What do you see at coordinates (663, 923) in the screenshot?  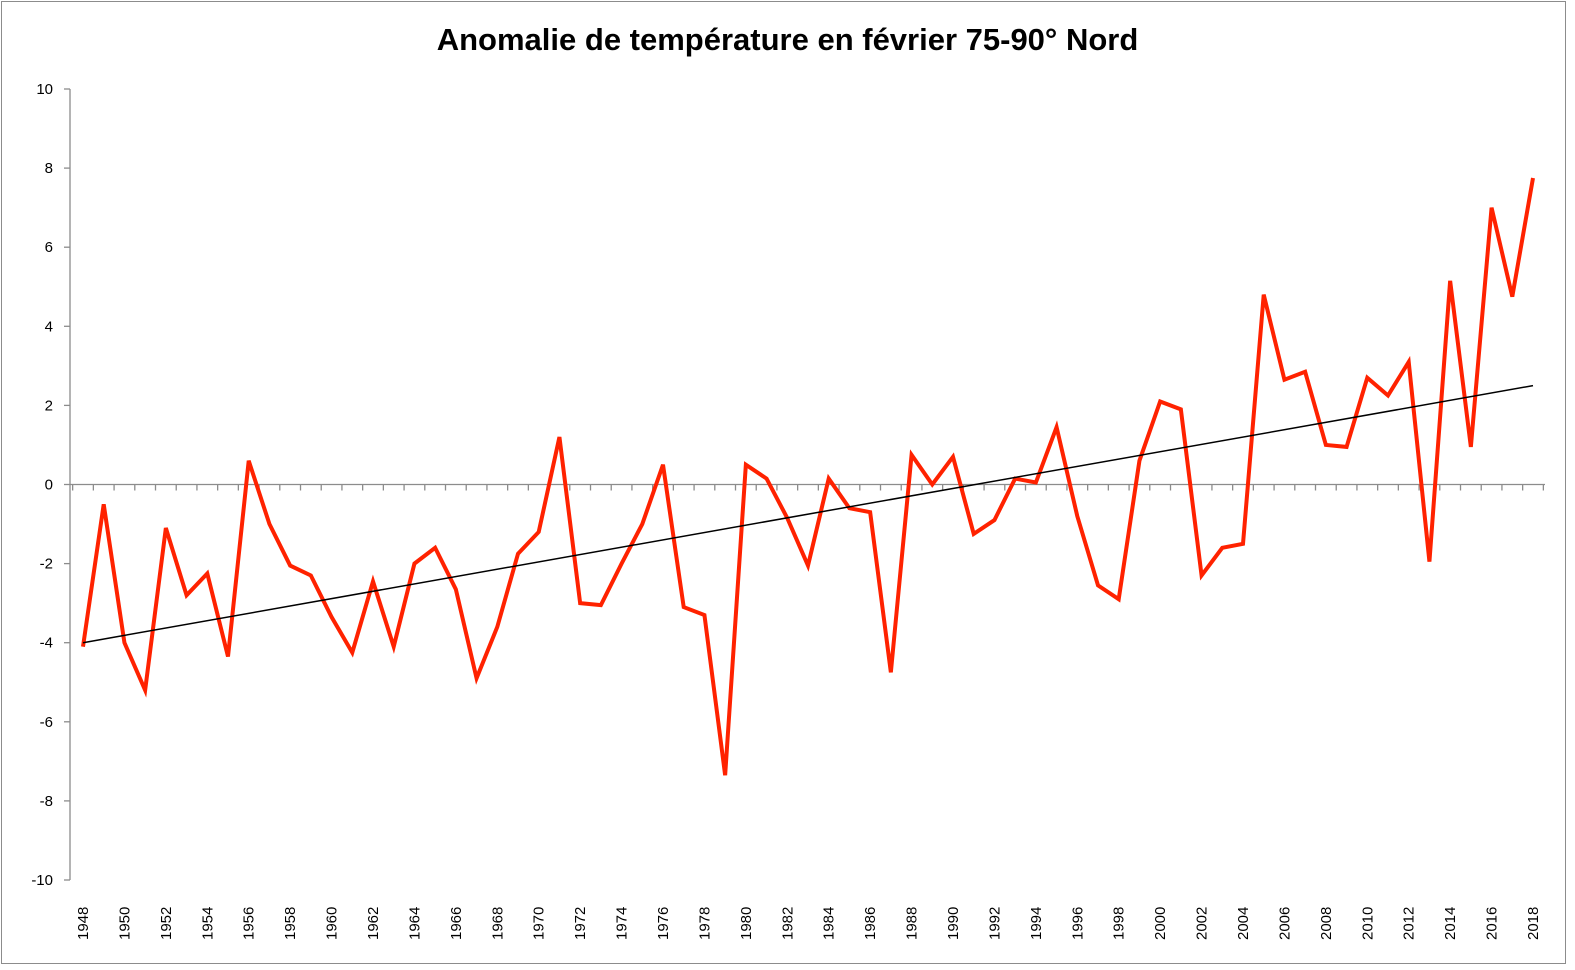 I see `x-tick-label: 1976` at bounding box center [663, 923].